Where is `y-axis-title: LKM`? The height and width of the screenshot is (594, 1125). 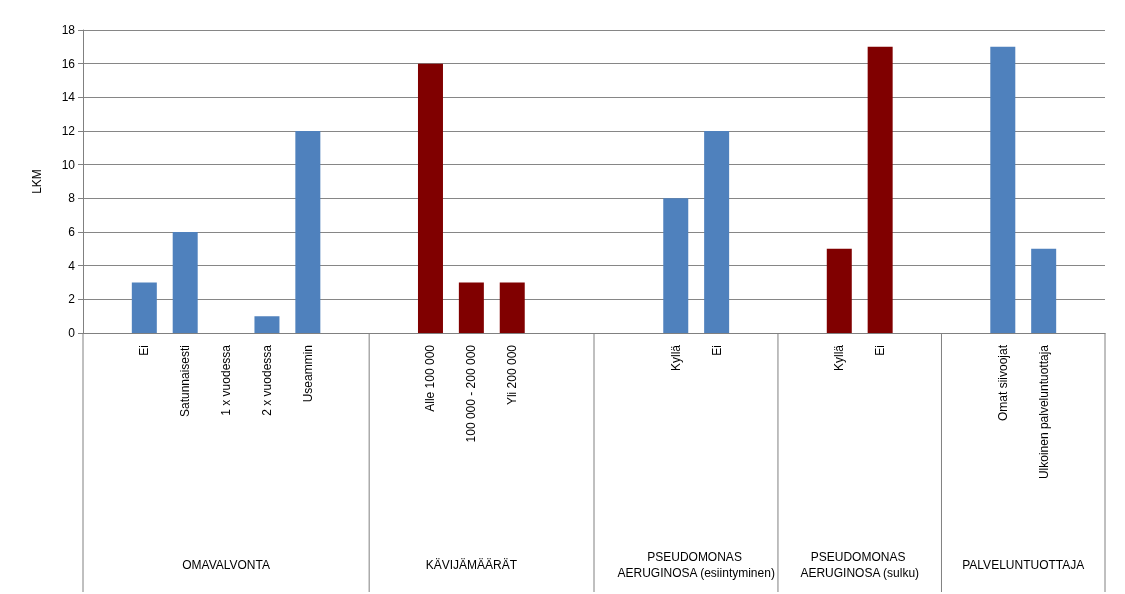
y-axis-title: LKM is located at coordinates (37, 181).